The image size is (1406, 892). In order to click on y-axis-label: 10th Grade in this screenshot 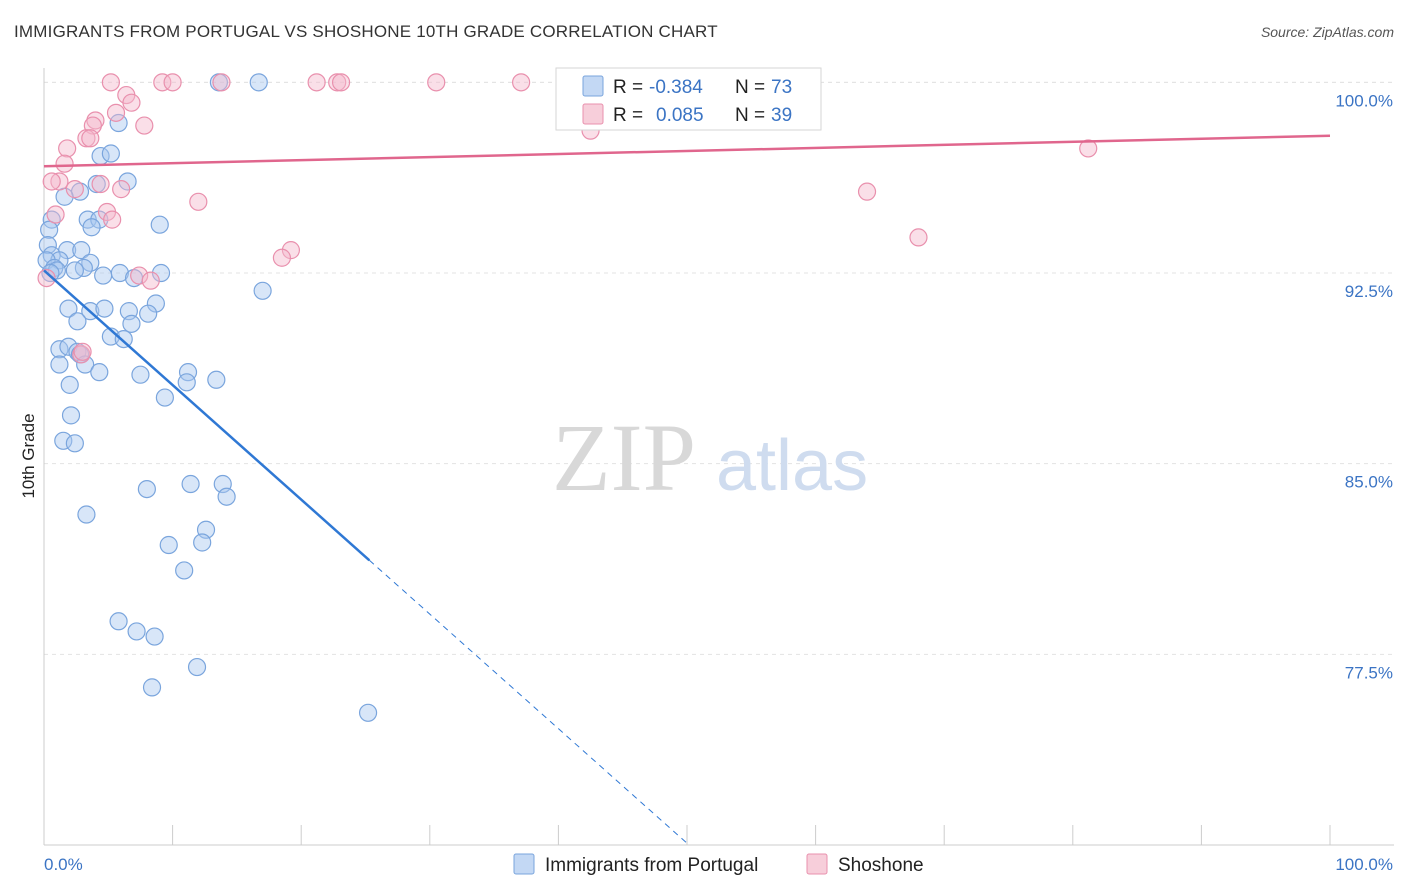, I will do `click(28, 455)`.